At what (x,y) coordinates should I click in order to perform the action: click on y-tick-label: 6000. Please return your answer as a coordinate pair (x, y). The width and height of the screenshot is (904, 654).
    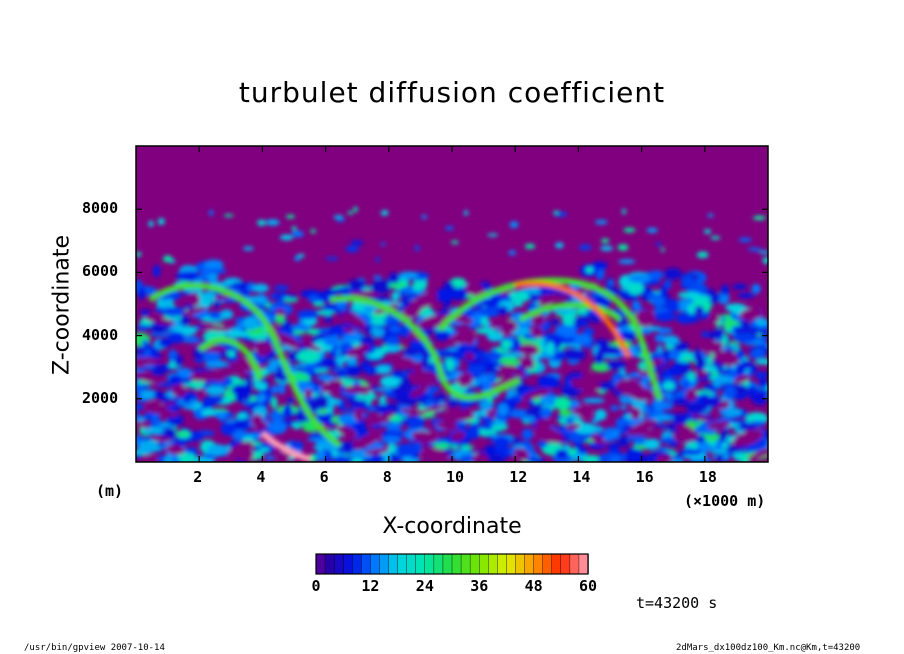
    Looking at the image, I should click on (100, 271).